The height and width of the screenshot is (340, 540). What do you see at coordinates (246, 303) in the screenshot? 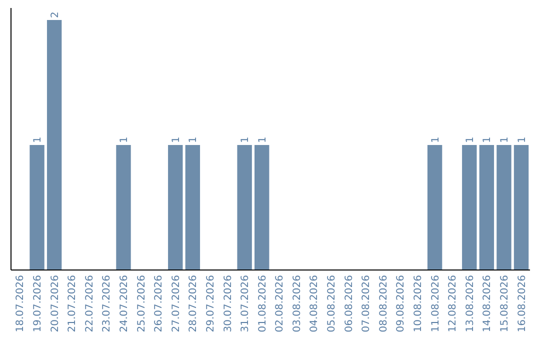
I see `x-tick-label: 31.07.2026` at bounding box center [246, 303].